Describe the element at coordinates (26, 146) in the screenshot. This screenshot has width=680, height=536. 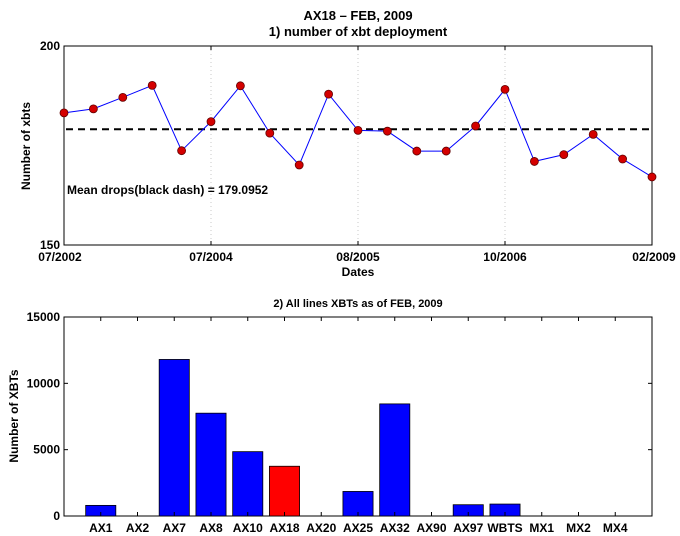
I see `line-chart-y-label: Number of xbts` at that location.